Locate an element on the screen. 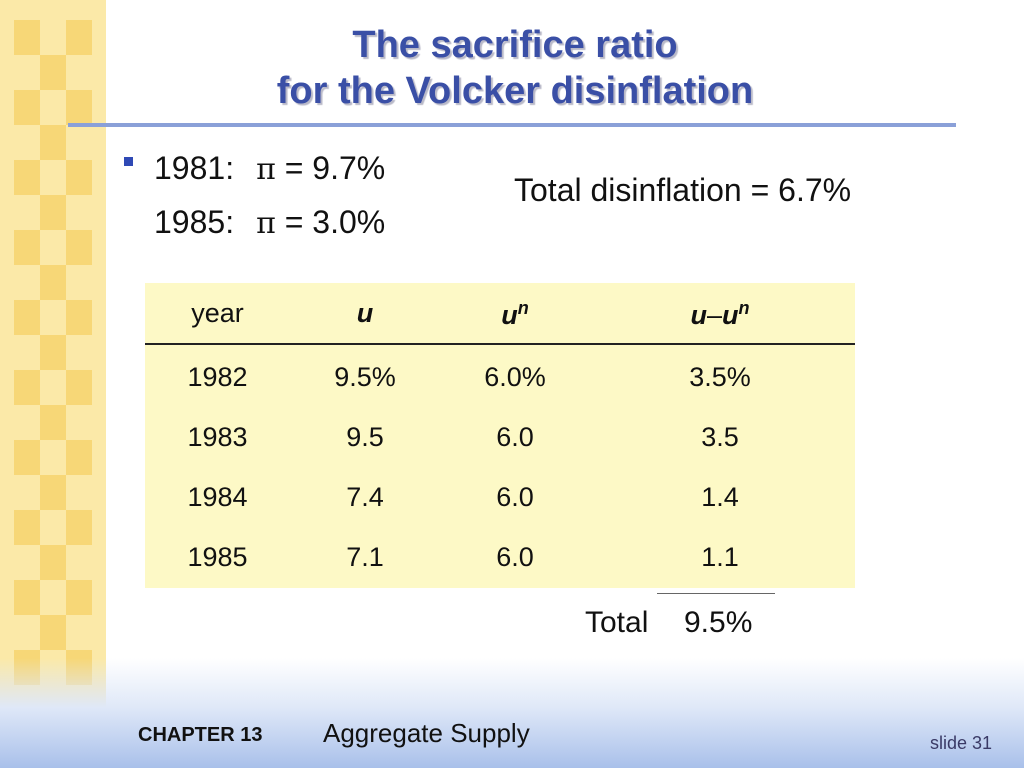 The image size is (1024, 768). header-diff-minus: – is located at coordinates (714, 315).